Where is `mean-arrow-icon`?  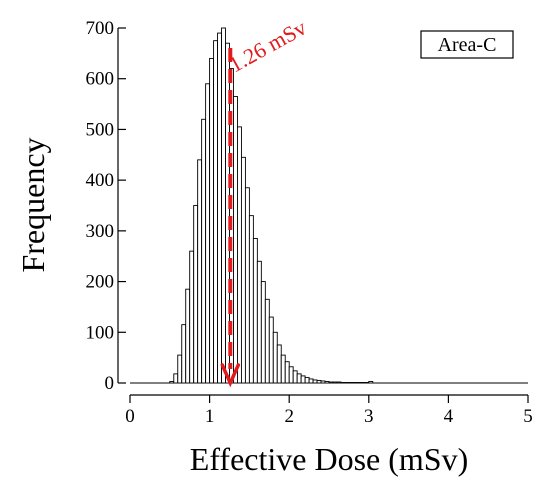 mean-arrow-icon is located at coordinates (230, 375).